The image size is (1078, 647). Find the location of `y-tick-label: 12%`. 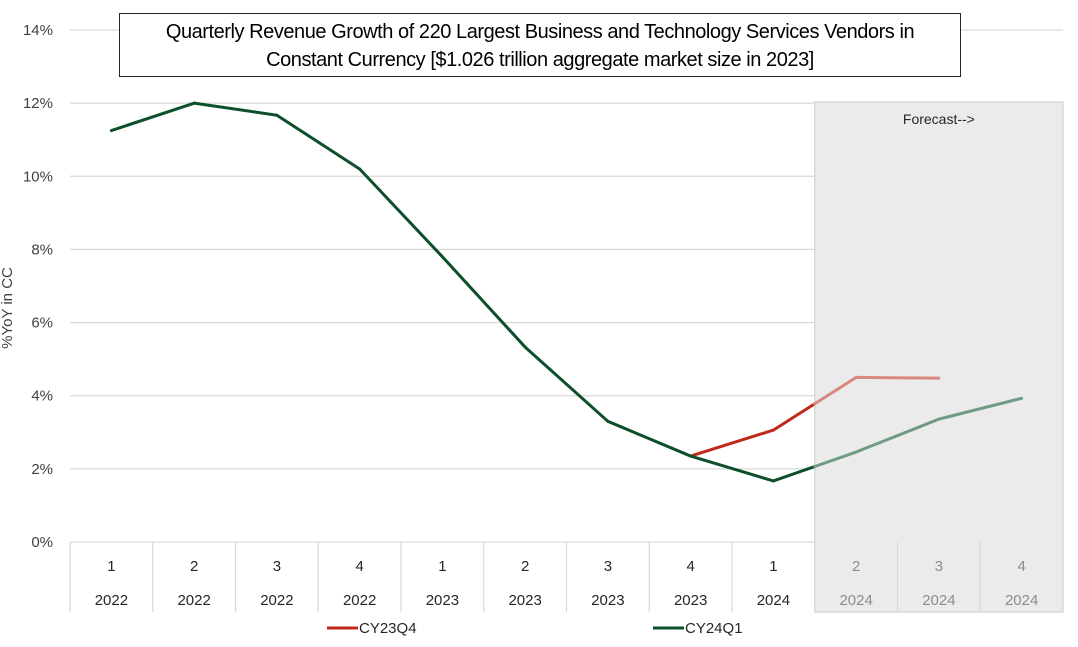

y-tick-label: 12% is located at coordinates (38, 103).